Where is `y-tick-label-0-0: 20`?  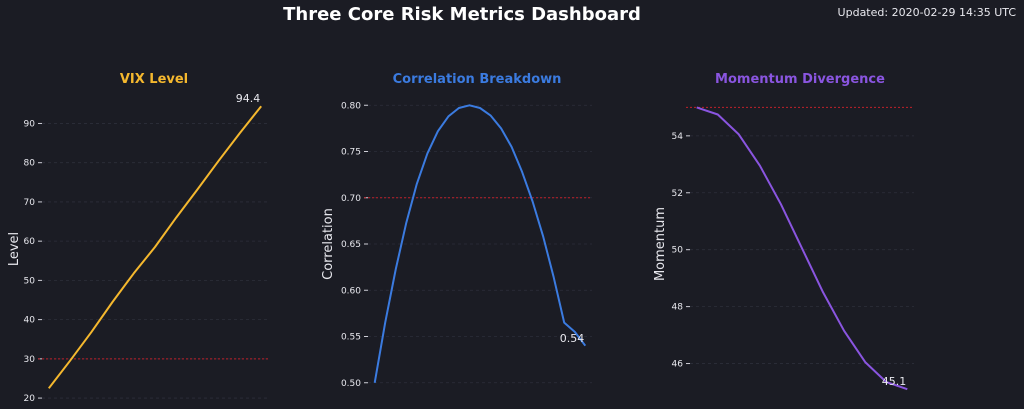
y-tick-label-0-0: 20 is located at coordinates (30, 399).